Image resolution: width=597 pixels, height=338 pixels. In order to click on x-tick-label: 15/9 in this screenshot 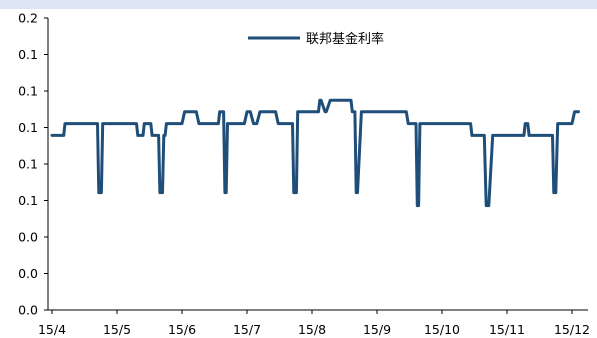, I will do `click(377, 329)`.